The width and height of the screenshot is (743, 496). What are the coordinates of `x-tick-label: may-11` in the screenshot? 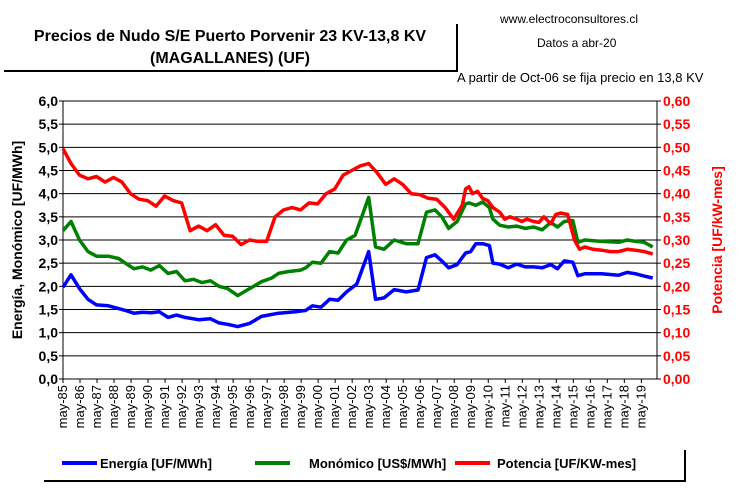 It's located at (504, 406).